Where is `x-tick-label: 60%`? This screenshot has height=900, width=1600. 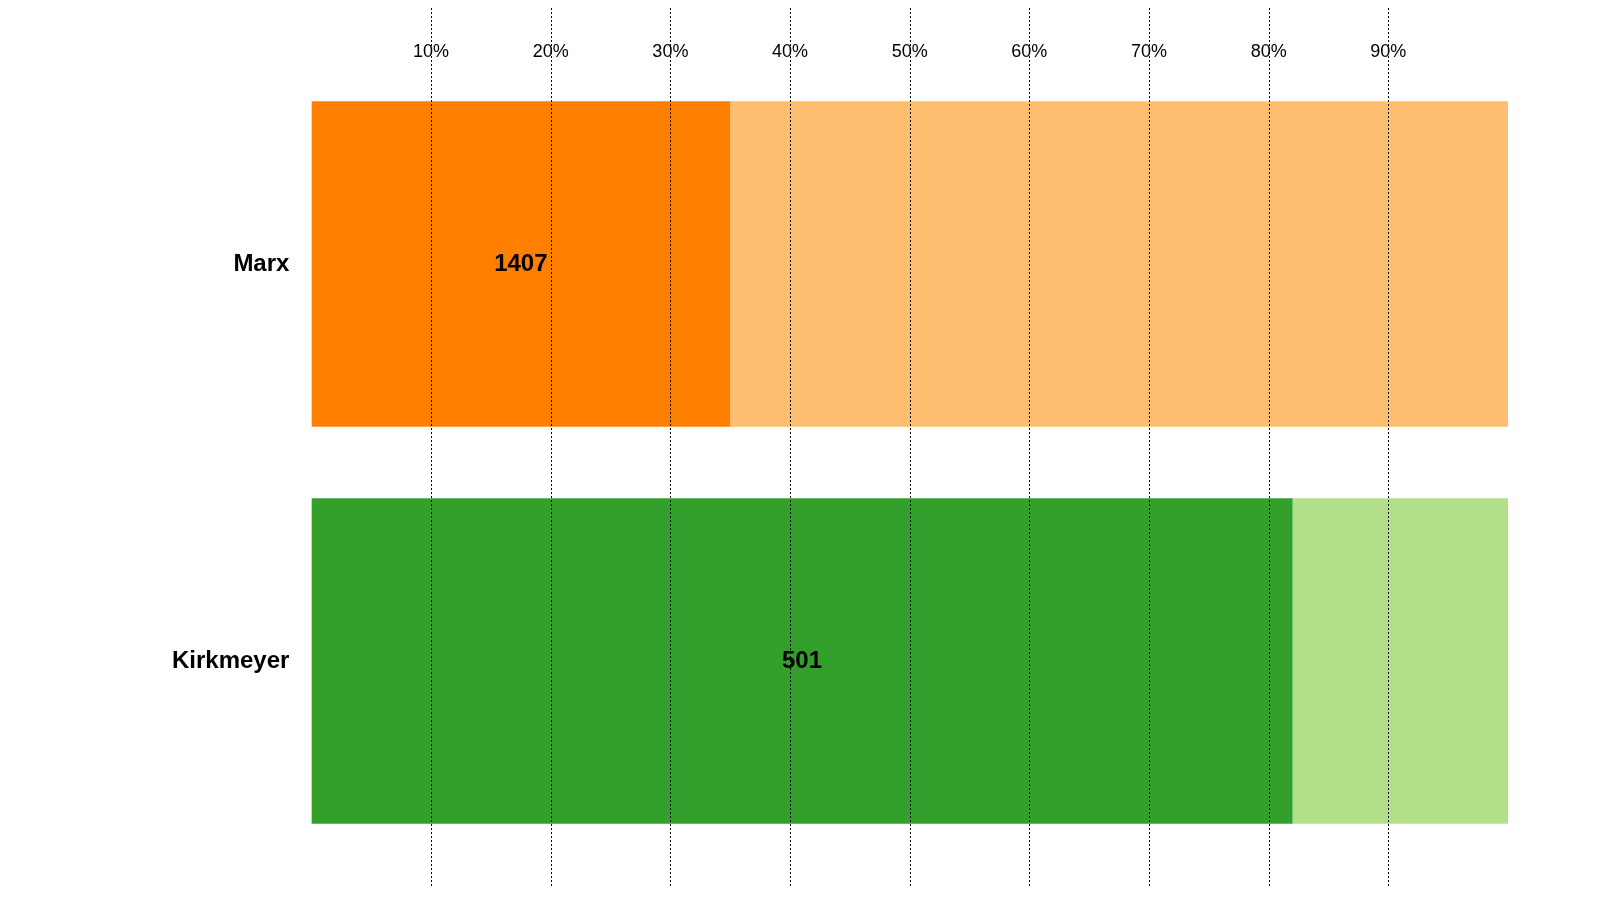
x-tick-label: 60% is located at coordinates (1029, 50).